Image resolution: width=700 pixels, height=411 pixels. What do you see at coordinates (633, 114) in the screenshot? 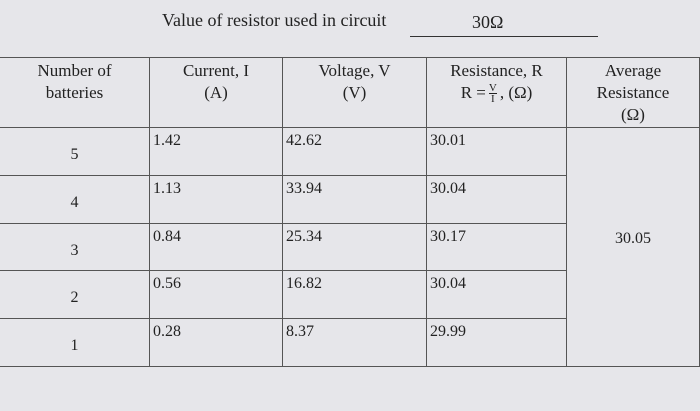
I see `header-text: (Ω)` at bounding box center [633, 114].